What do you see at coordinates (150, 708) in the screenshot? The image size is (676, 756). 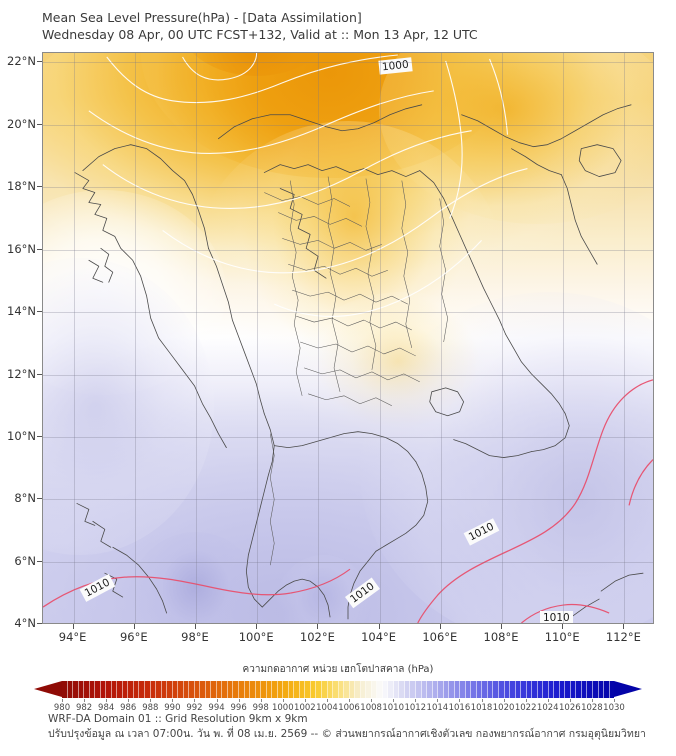 I see `colorbar-tick-label: 988` at bounding box center [150, 708].